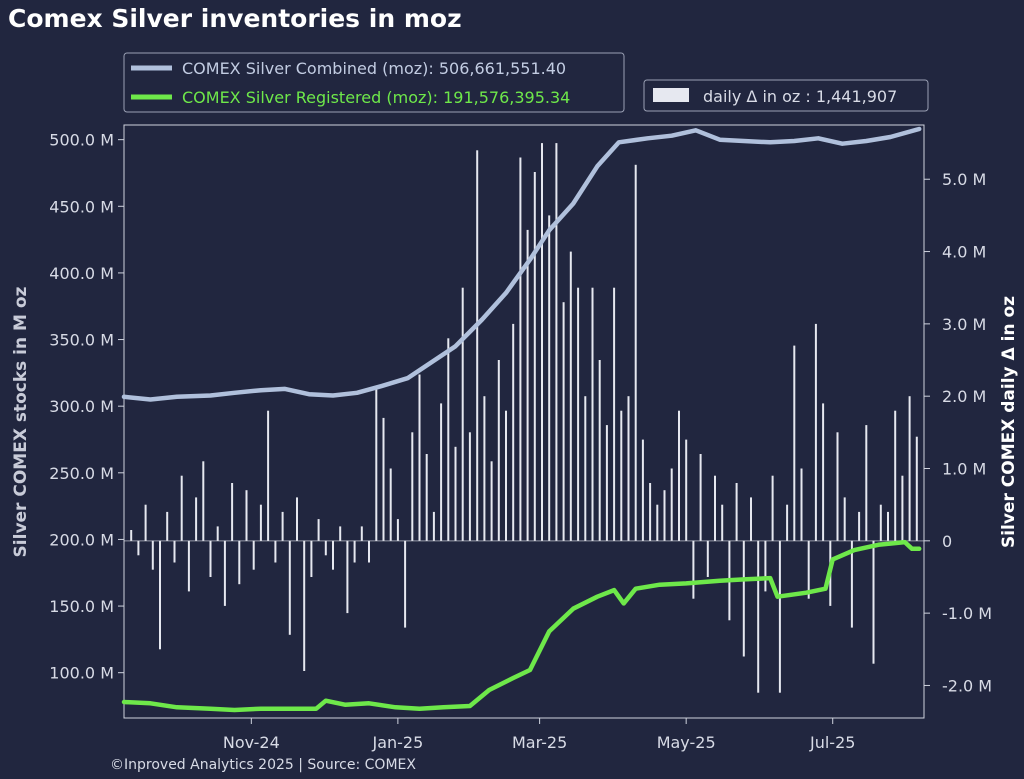 The height and width of the screenshot is (779, 1024). Describe the element at coordinates (235, 18) in the screenshot. I see `chart-title: Comex Silver inventories in moz` at that location.